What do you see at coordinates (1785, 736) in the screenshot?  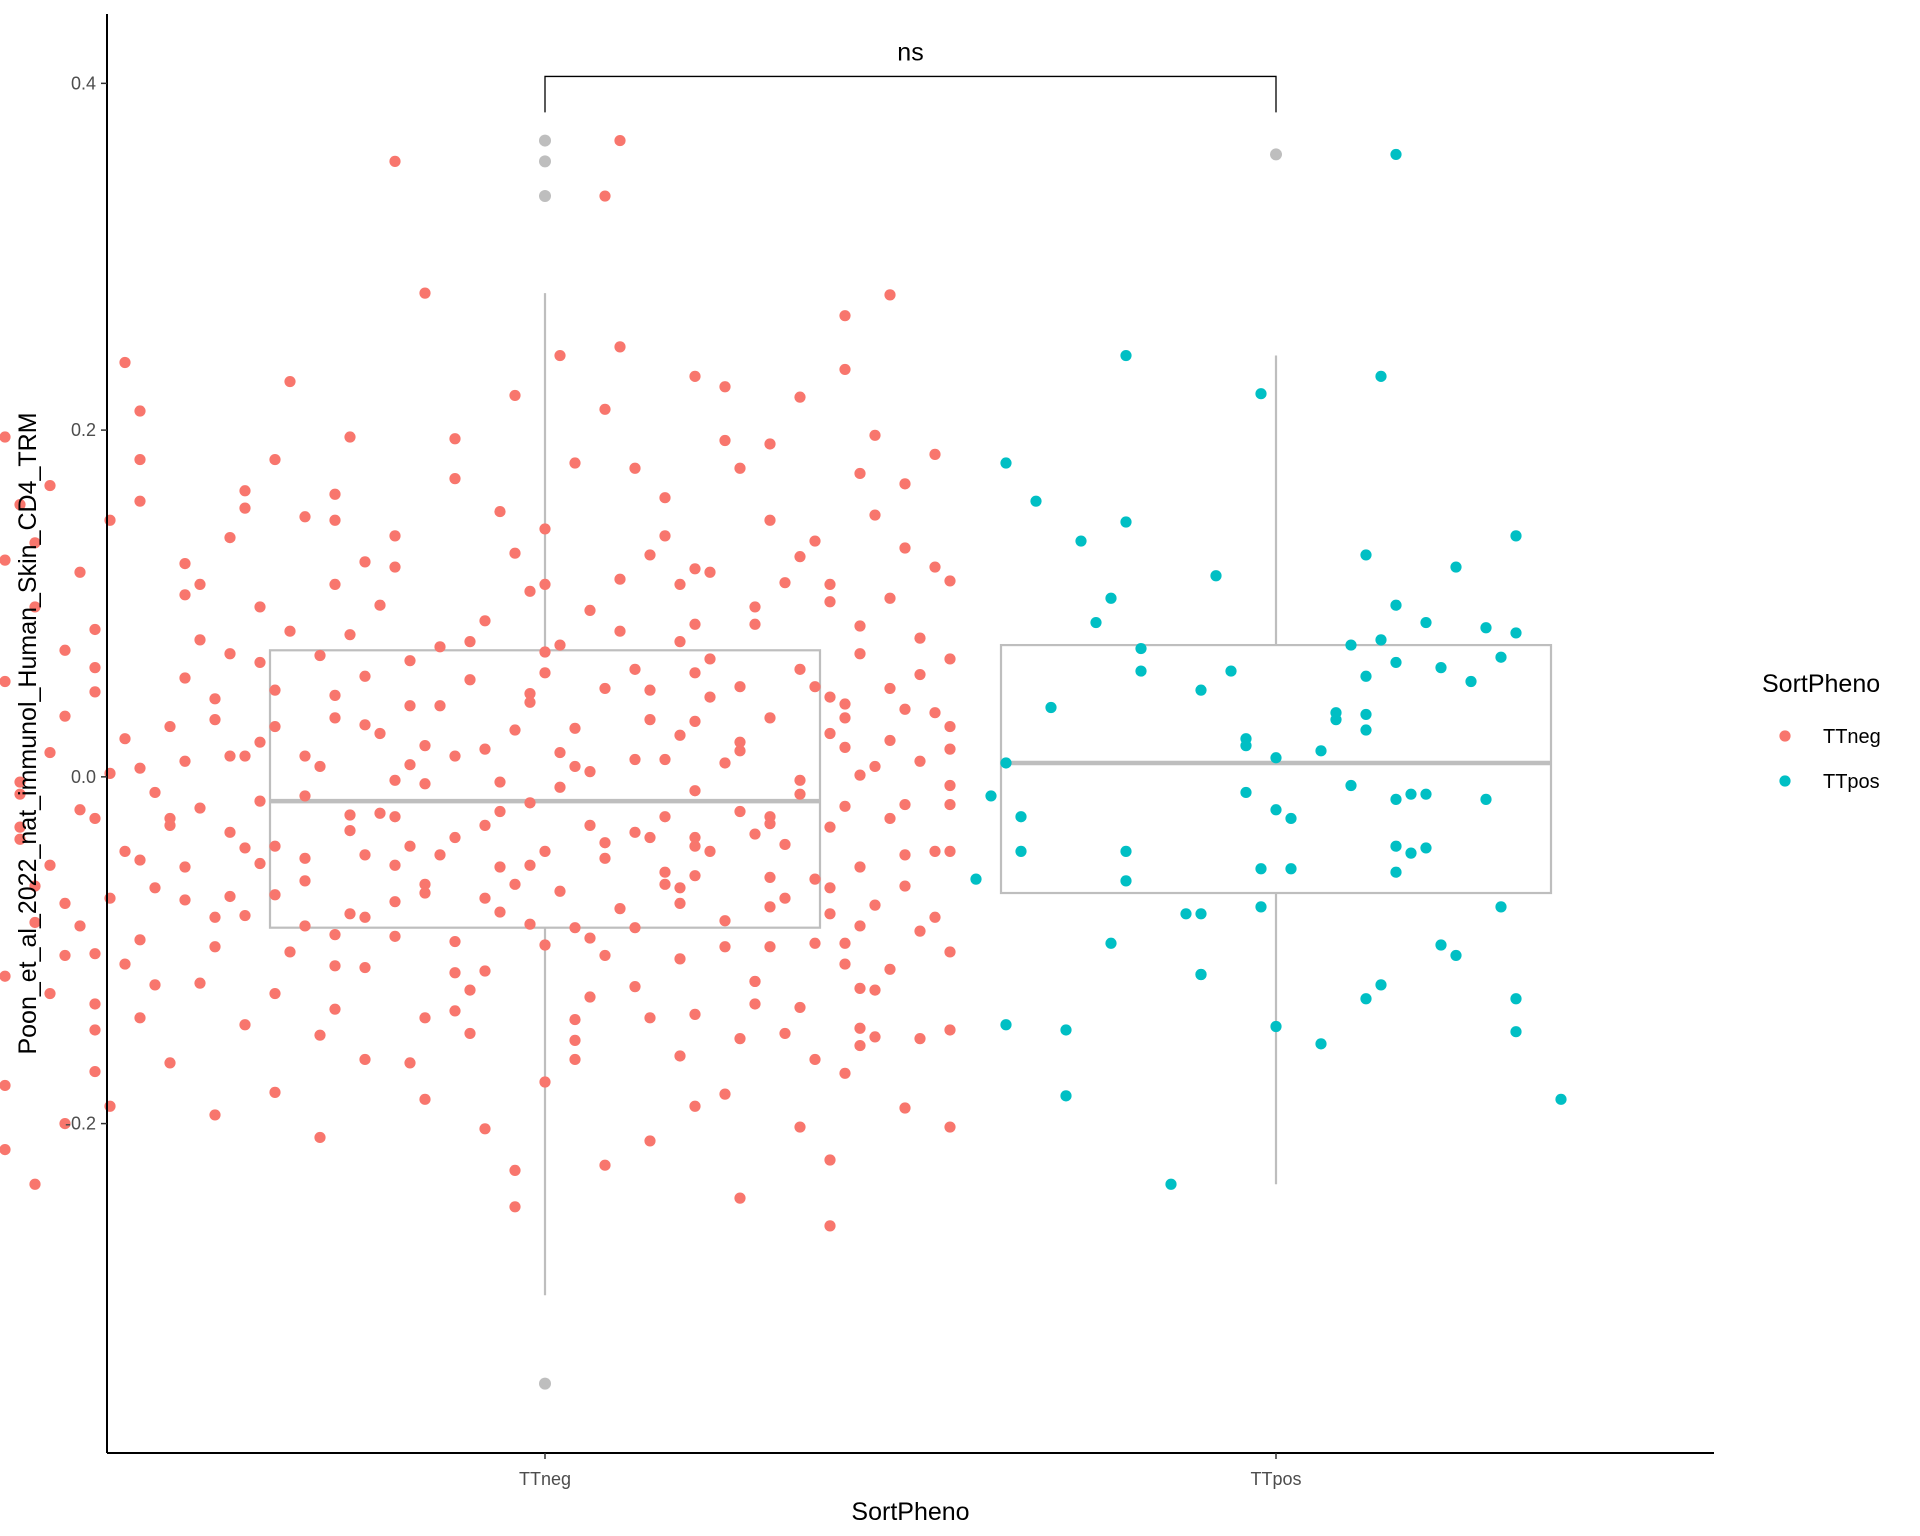 I see `legend-key` at bounding box center [1785, 736].